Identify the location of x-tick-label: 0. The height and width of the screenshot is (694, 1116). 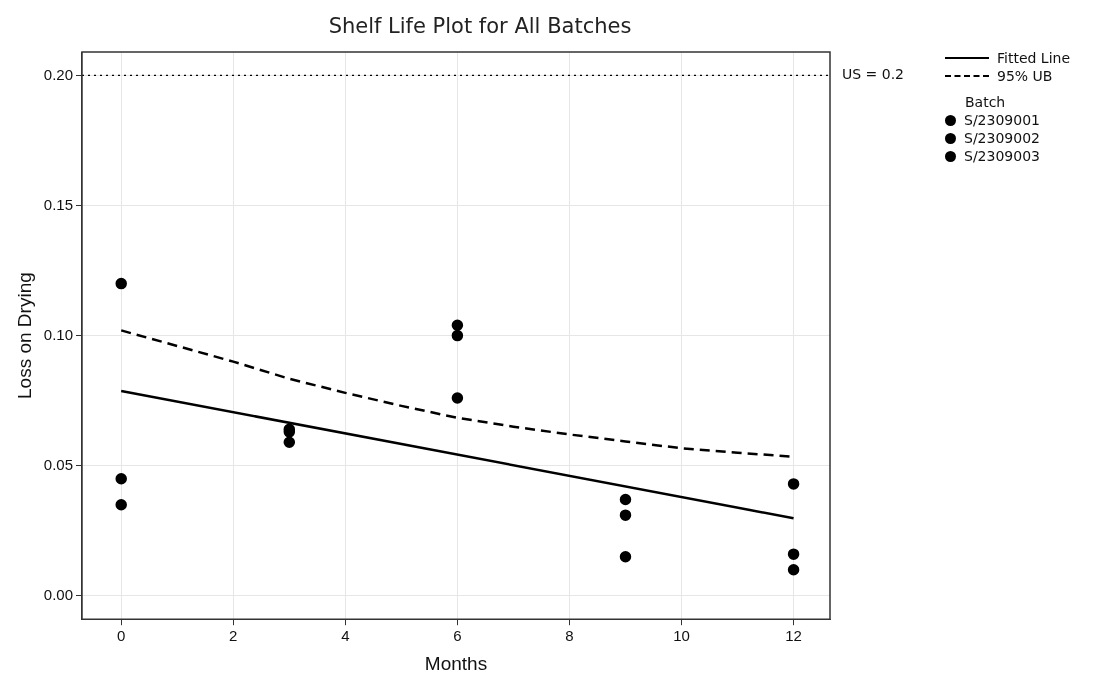
(121, 636).